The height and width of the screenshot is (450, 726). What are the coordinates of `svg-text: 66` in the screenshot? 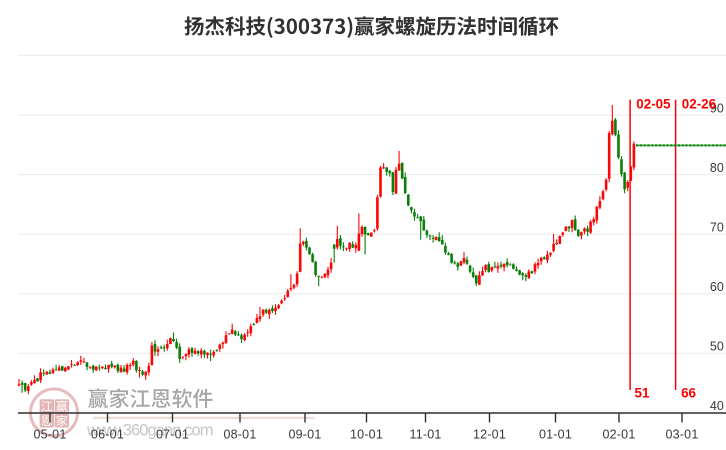 It's located at (688, 393).